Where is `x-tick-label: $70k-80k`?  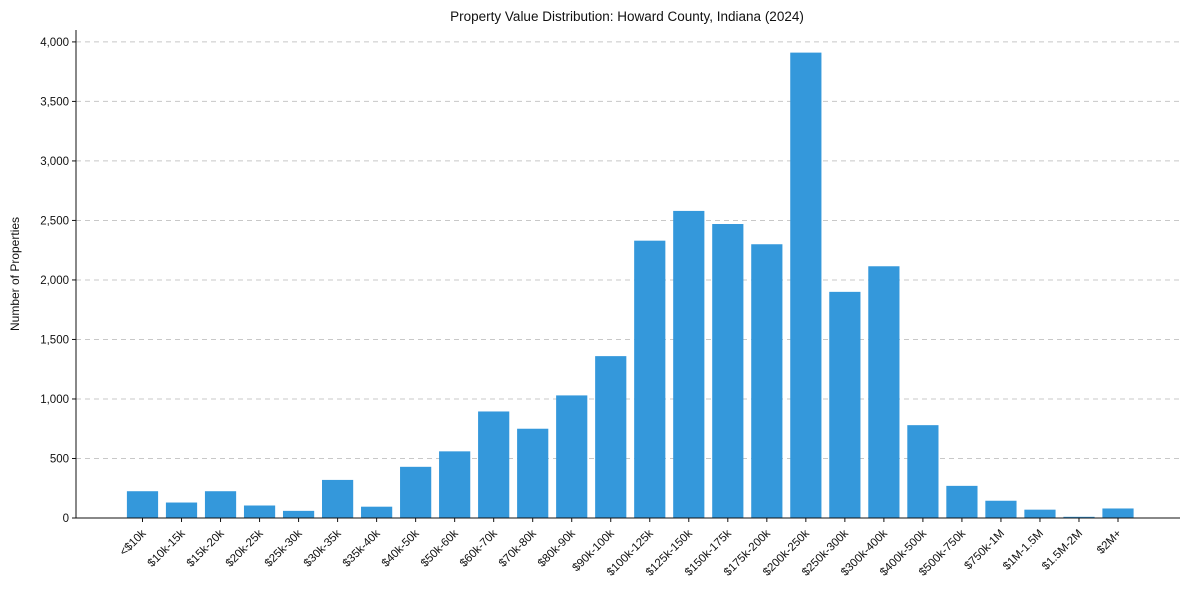
x-tick-label: $70k-80k is located at coordinates (518, 548).